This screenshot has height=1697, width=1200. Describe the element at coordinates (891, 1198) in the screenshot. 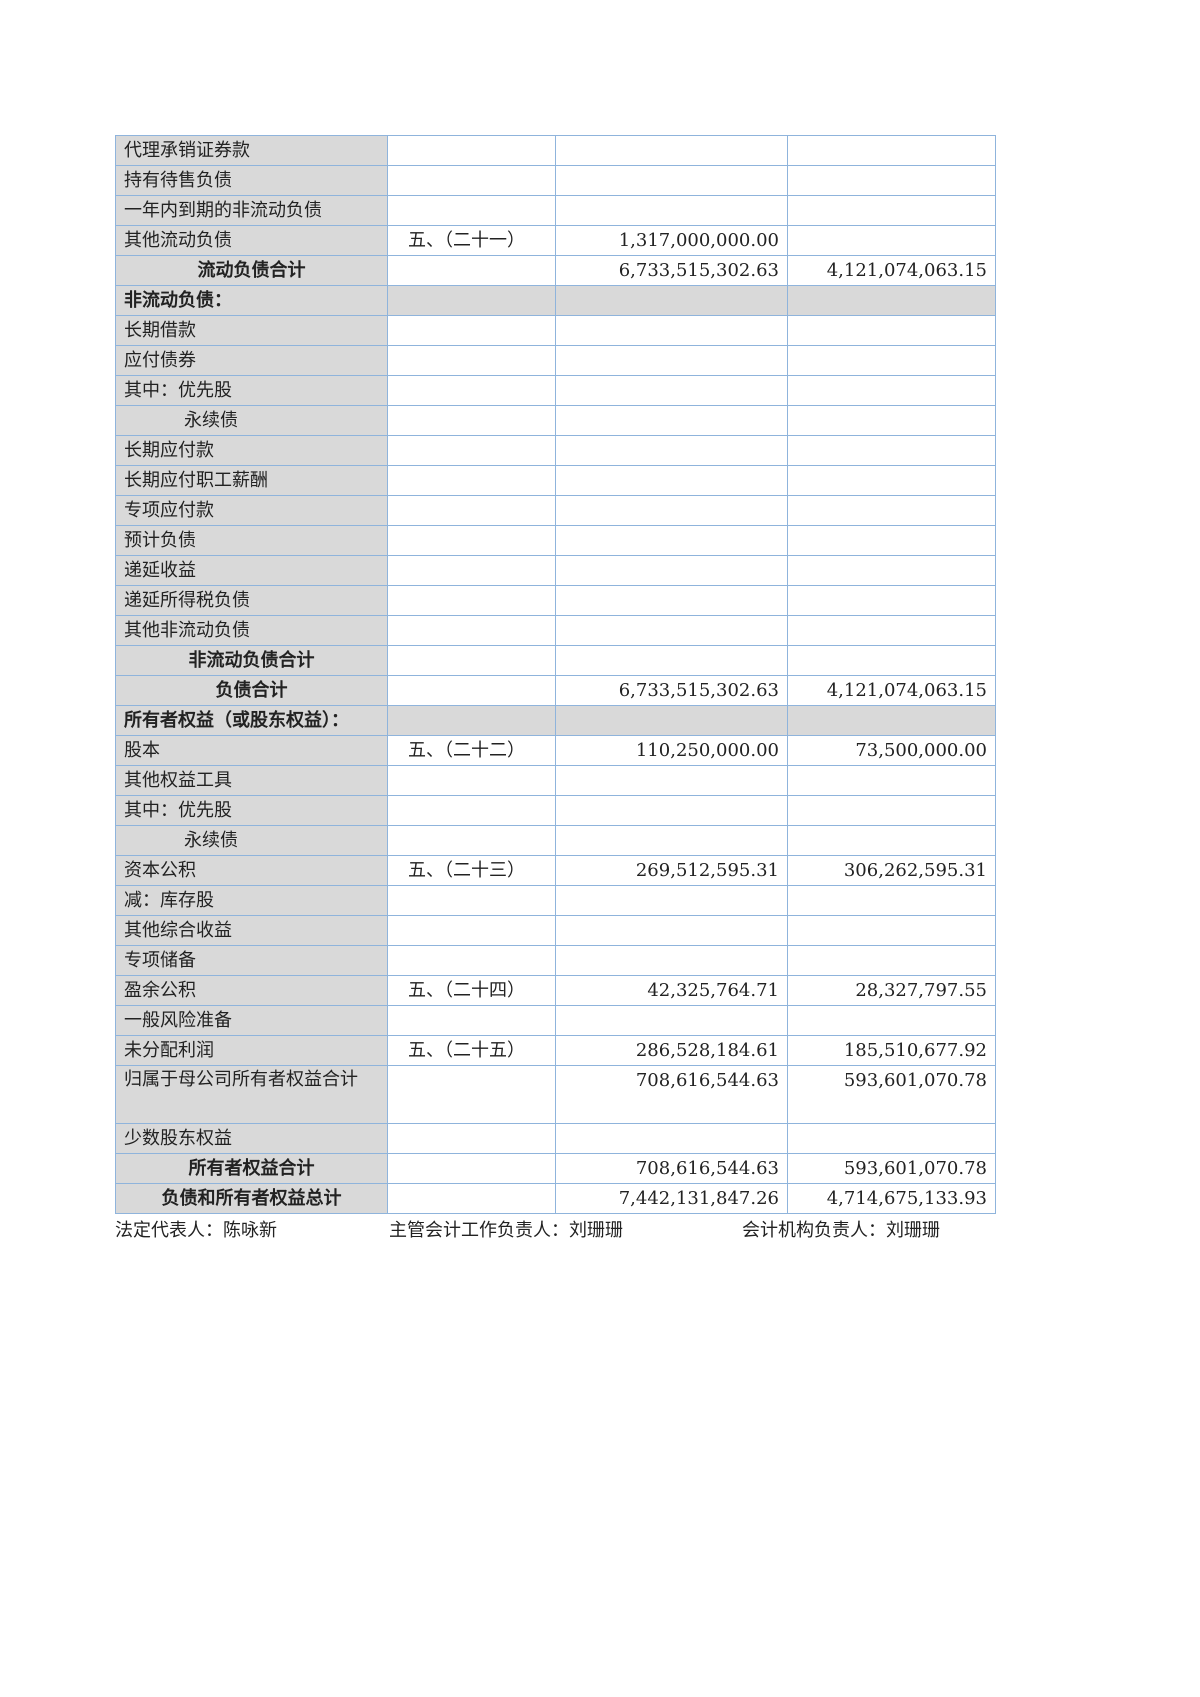

I see `prior-period-value: 4,714,675,133.93` at that location.